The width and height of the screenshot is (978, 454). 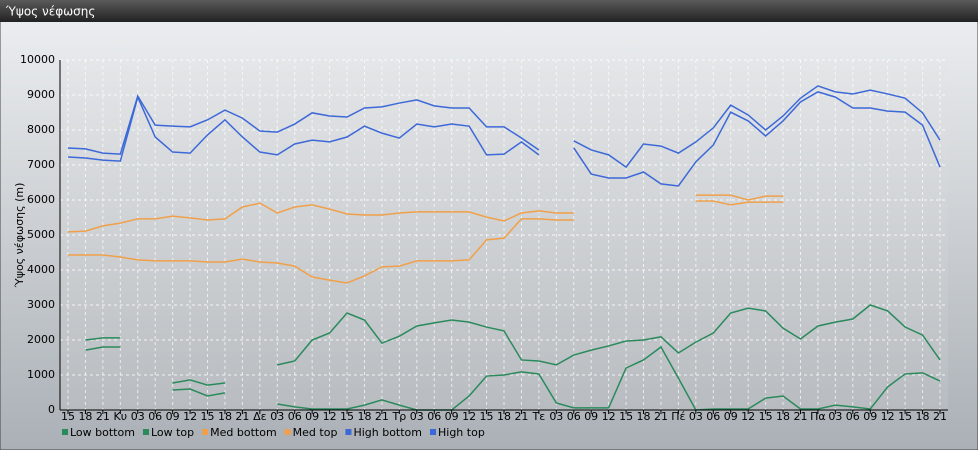 I want to click on y-tick-label: 4000, so click(x=41, y=269).